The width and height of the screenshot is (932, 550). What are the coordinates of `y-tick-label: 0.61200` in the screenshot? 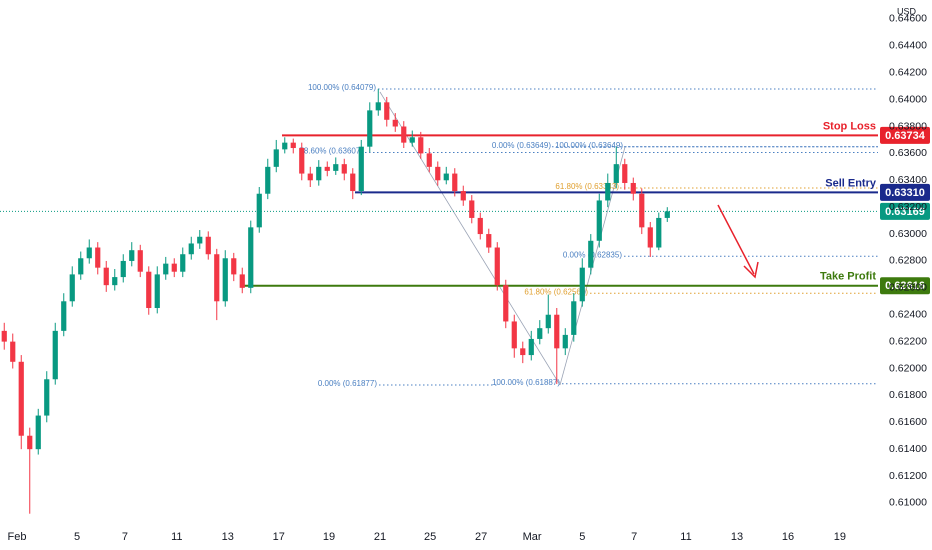 It's located at (908, 476).